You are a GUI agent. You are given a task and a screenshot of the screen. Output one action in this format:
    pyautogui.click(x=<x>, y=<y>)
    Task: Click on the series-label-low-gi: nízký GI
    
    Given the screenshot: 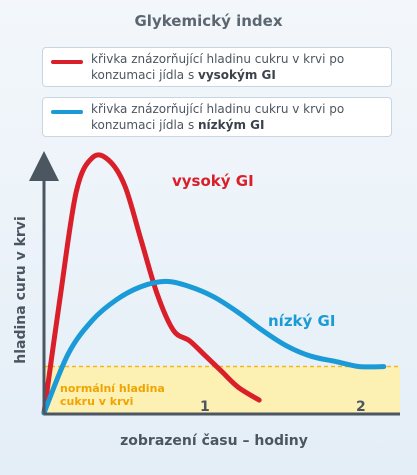 What is the action you would take?
    pyautogui.click(x=301, y=321)
    